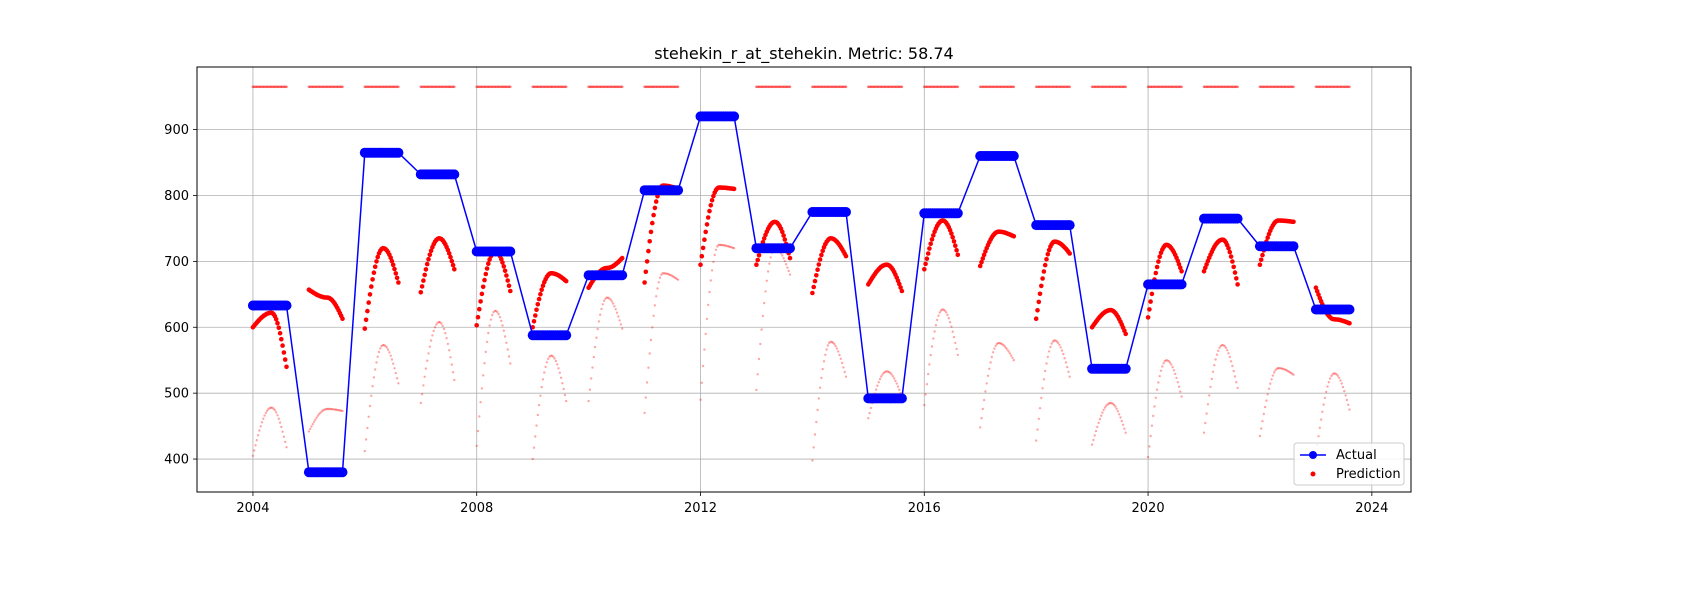  What do you see at coordinates (476, 508) in the screenshot?
I see `x-tick-label: 2008` at bounding box center [476, 508].